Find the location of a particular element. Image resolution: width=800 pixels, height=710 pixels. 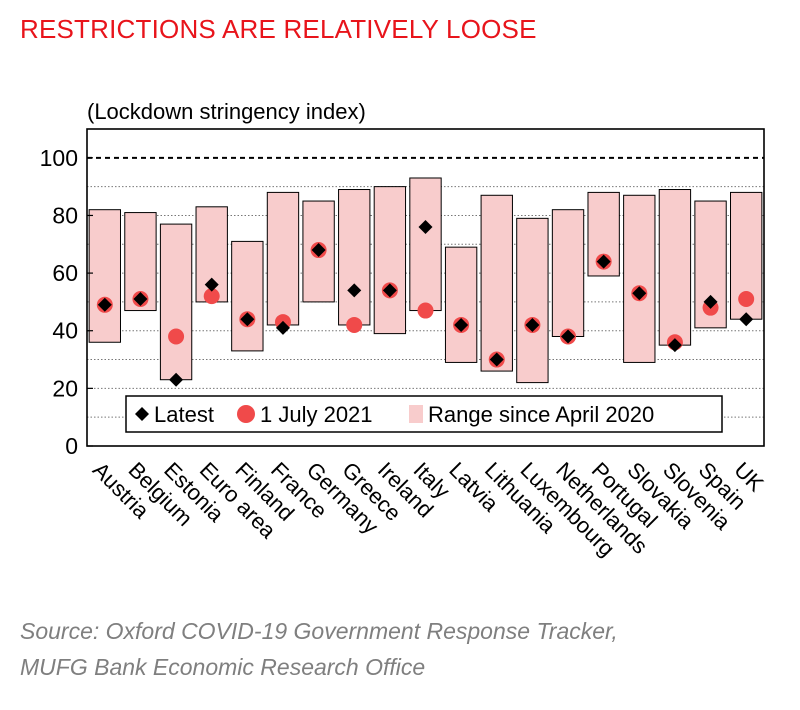

source-note-line2: MUFG Bank Economic Research Office is located at coordinates (223, 667).